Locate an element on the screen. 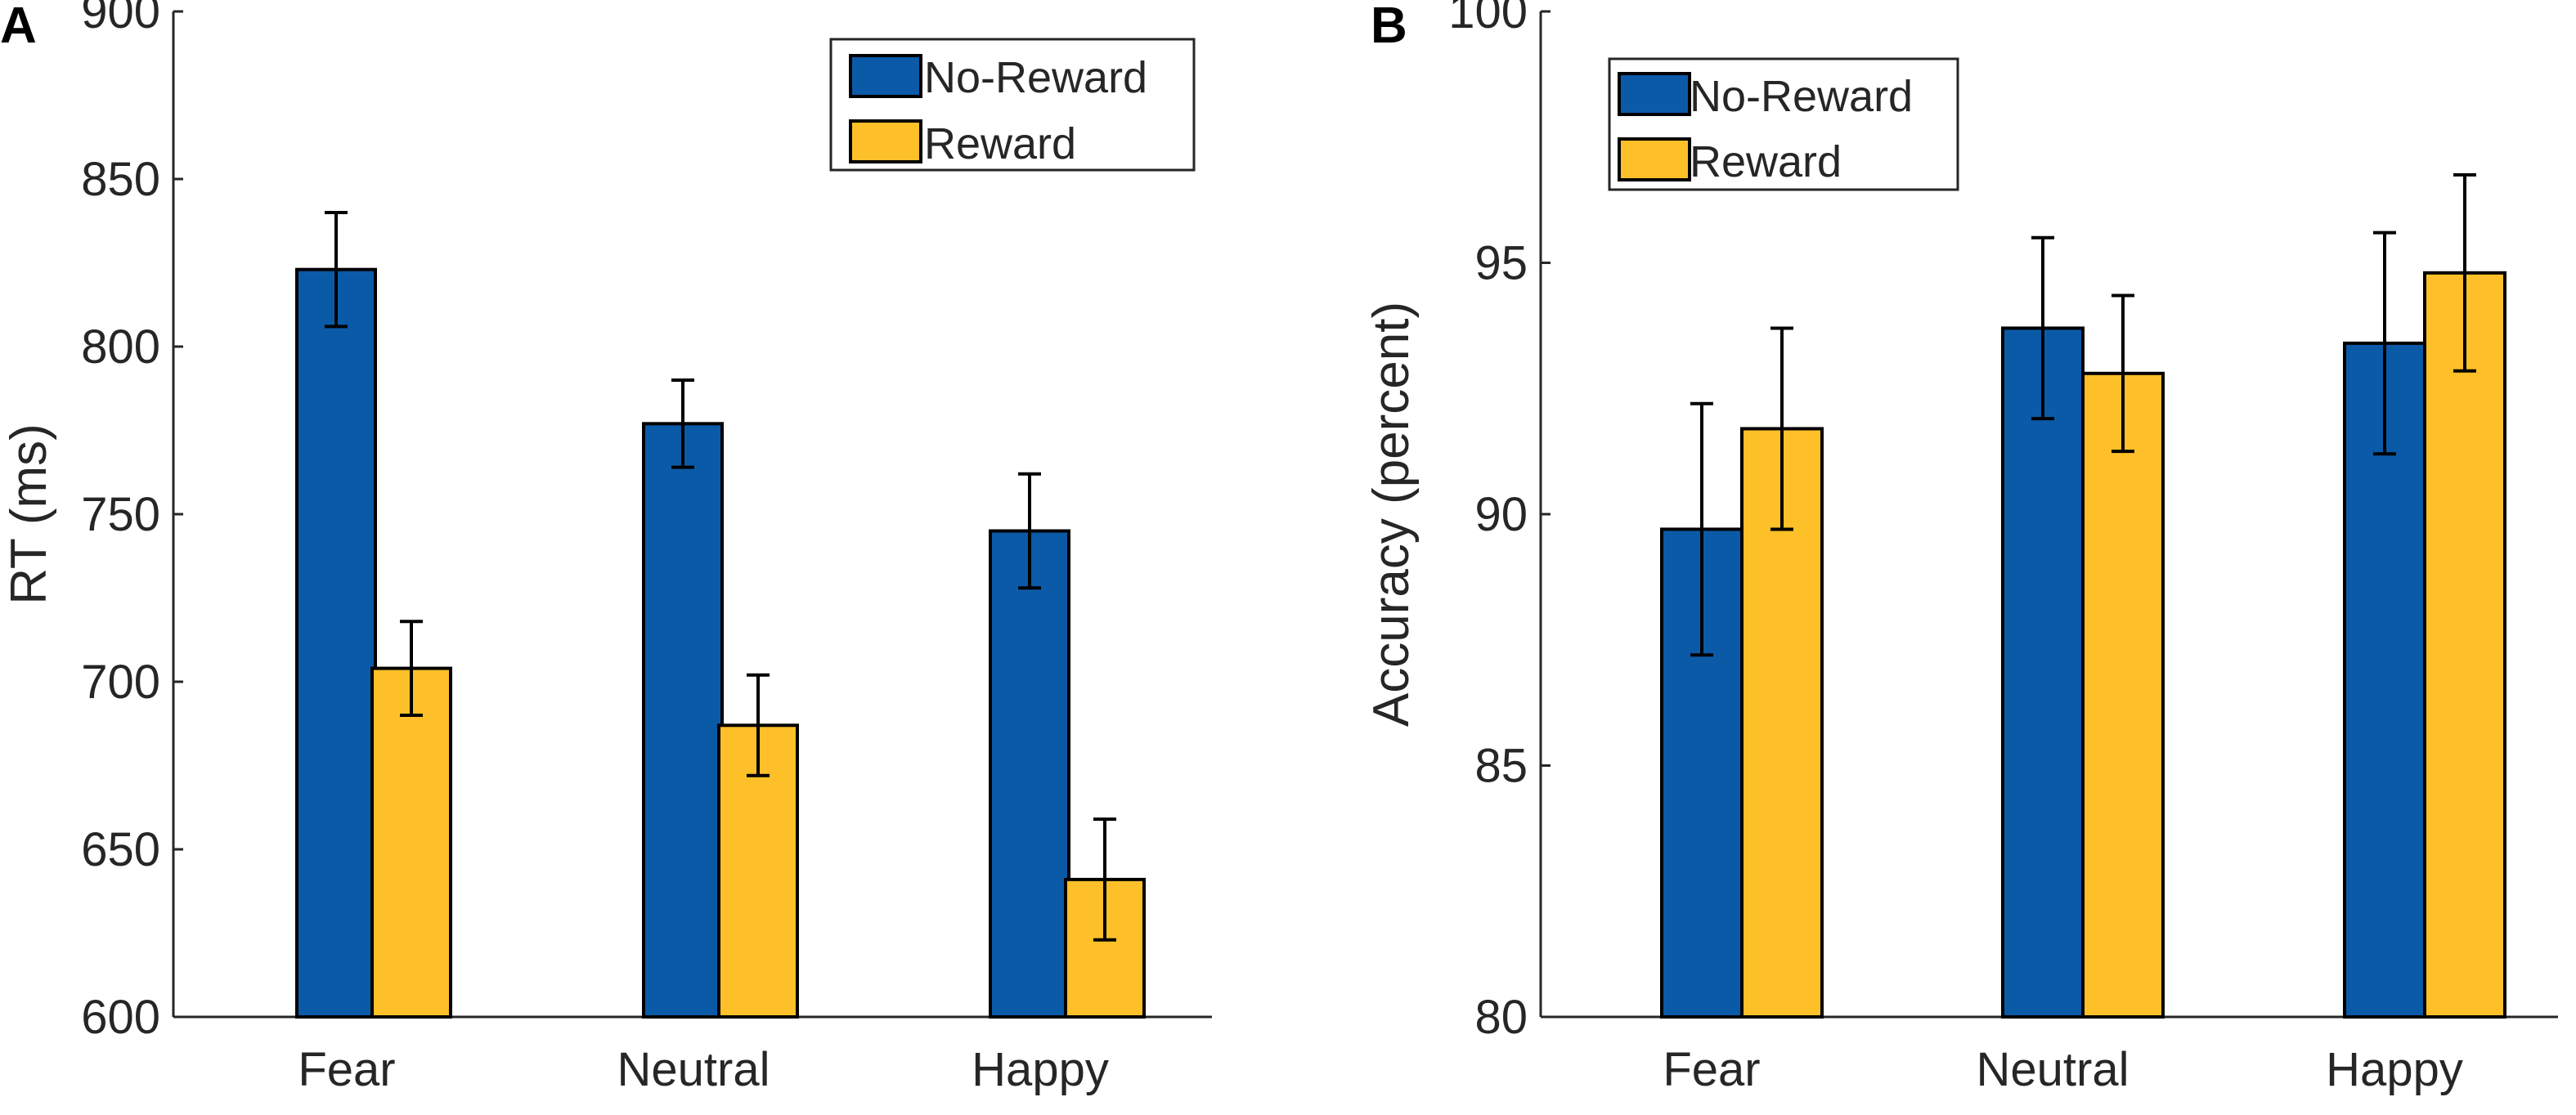 The height and width of the screenshot is (1115, 2576). panel-a-y-tick-label: 650 is located at coordinates (121, 849).